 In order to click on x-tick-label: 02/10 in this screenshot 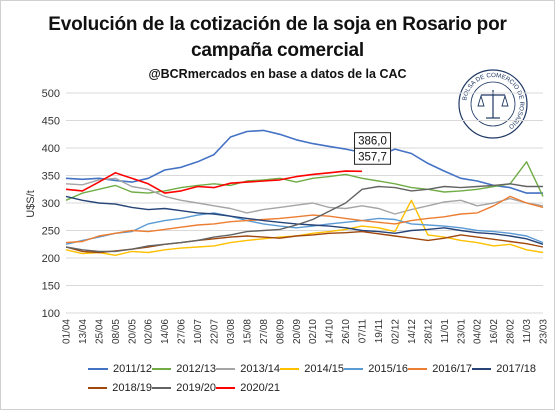, I will do `click(313, 331)`.